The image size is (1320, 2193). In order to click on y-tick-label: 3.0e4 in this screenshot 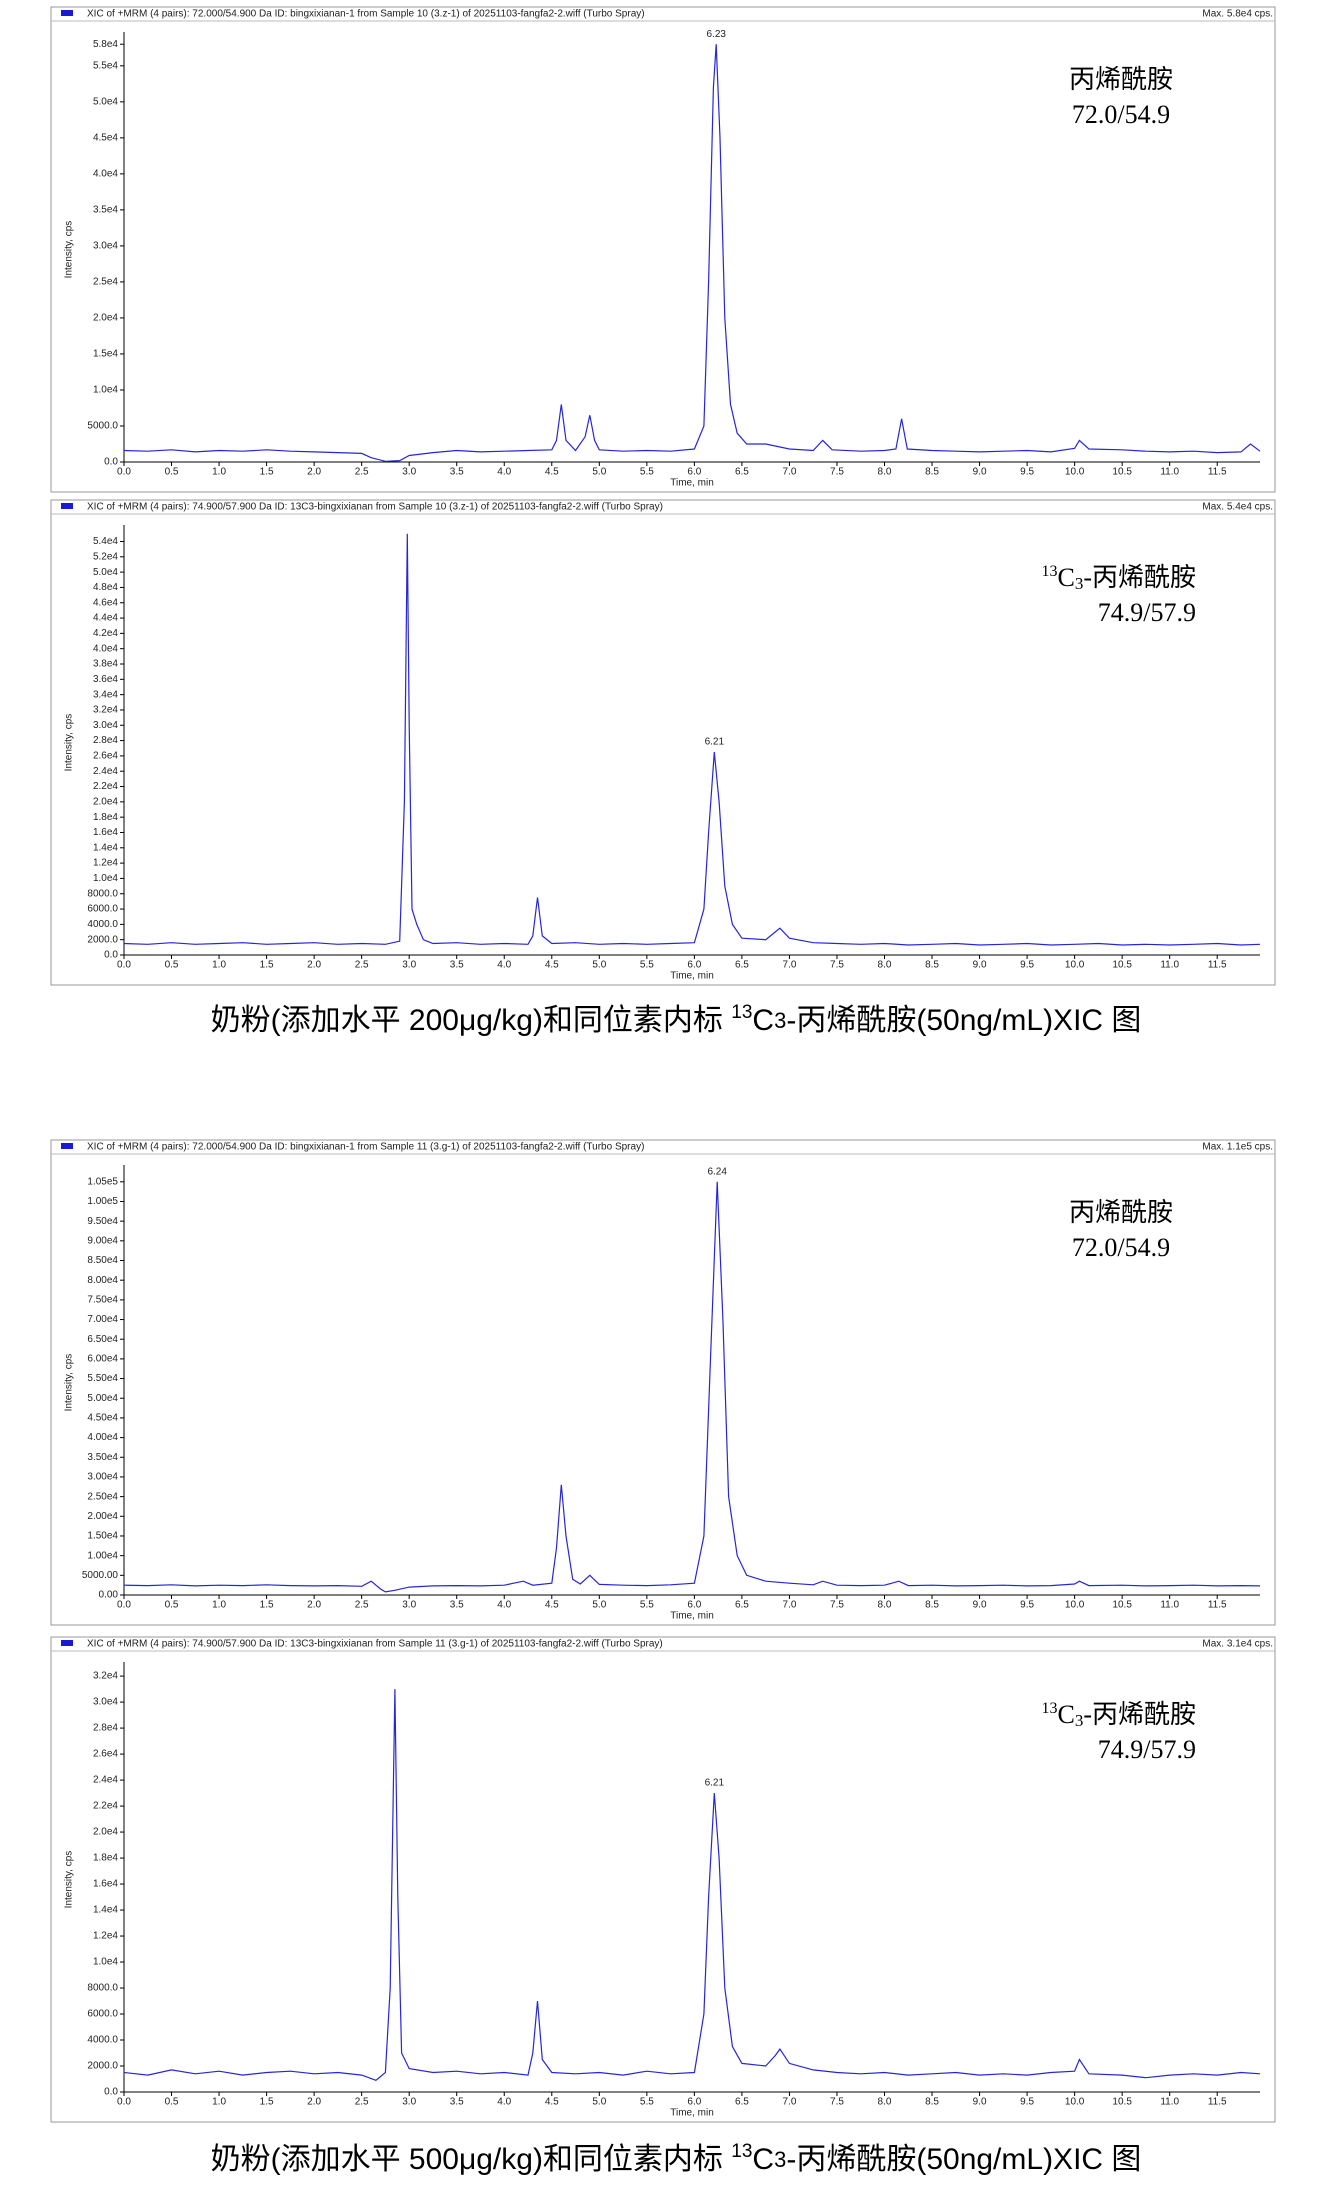, I will do `click(105, 246)`.